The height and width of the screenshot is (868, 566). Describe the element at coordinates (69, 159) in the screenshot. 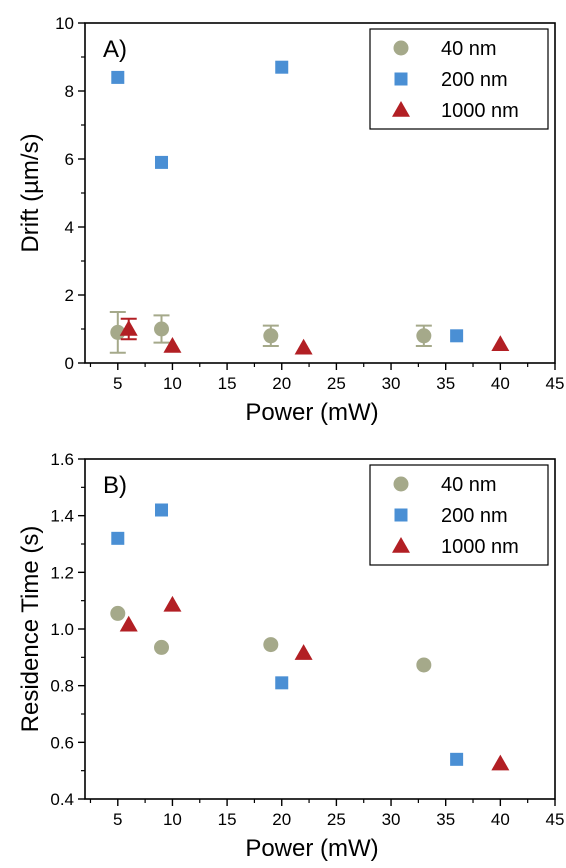

I see `y-tick-label: 6` at that location.